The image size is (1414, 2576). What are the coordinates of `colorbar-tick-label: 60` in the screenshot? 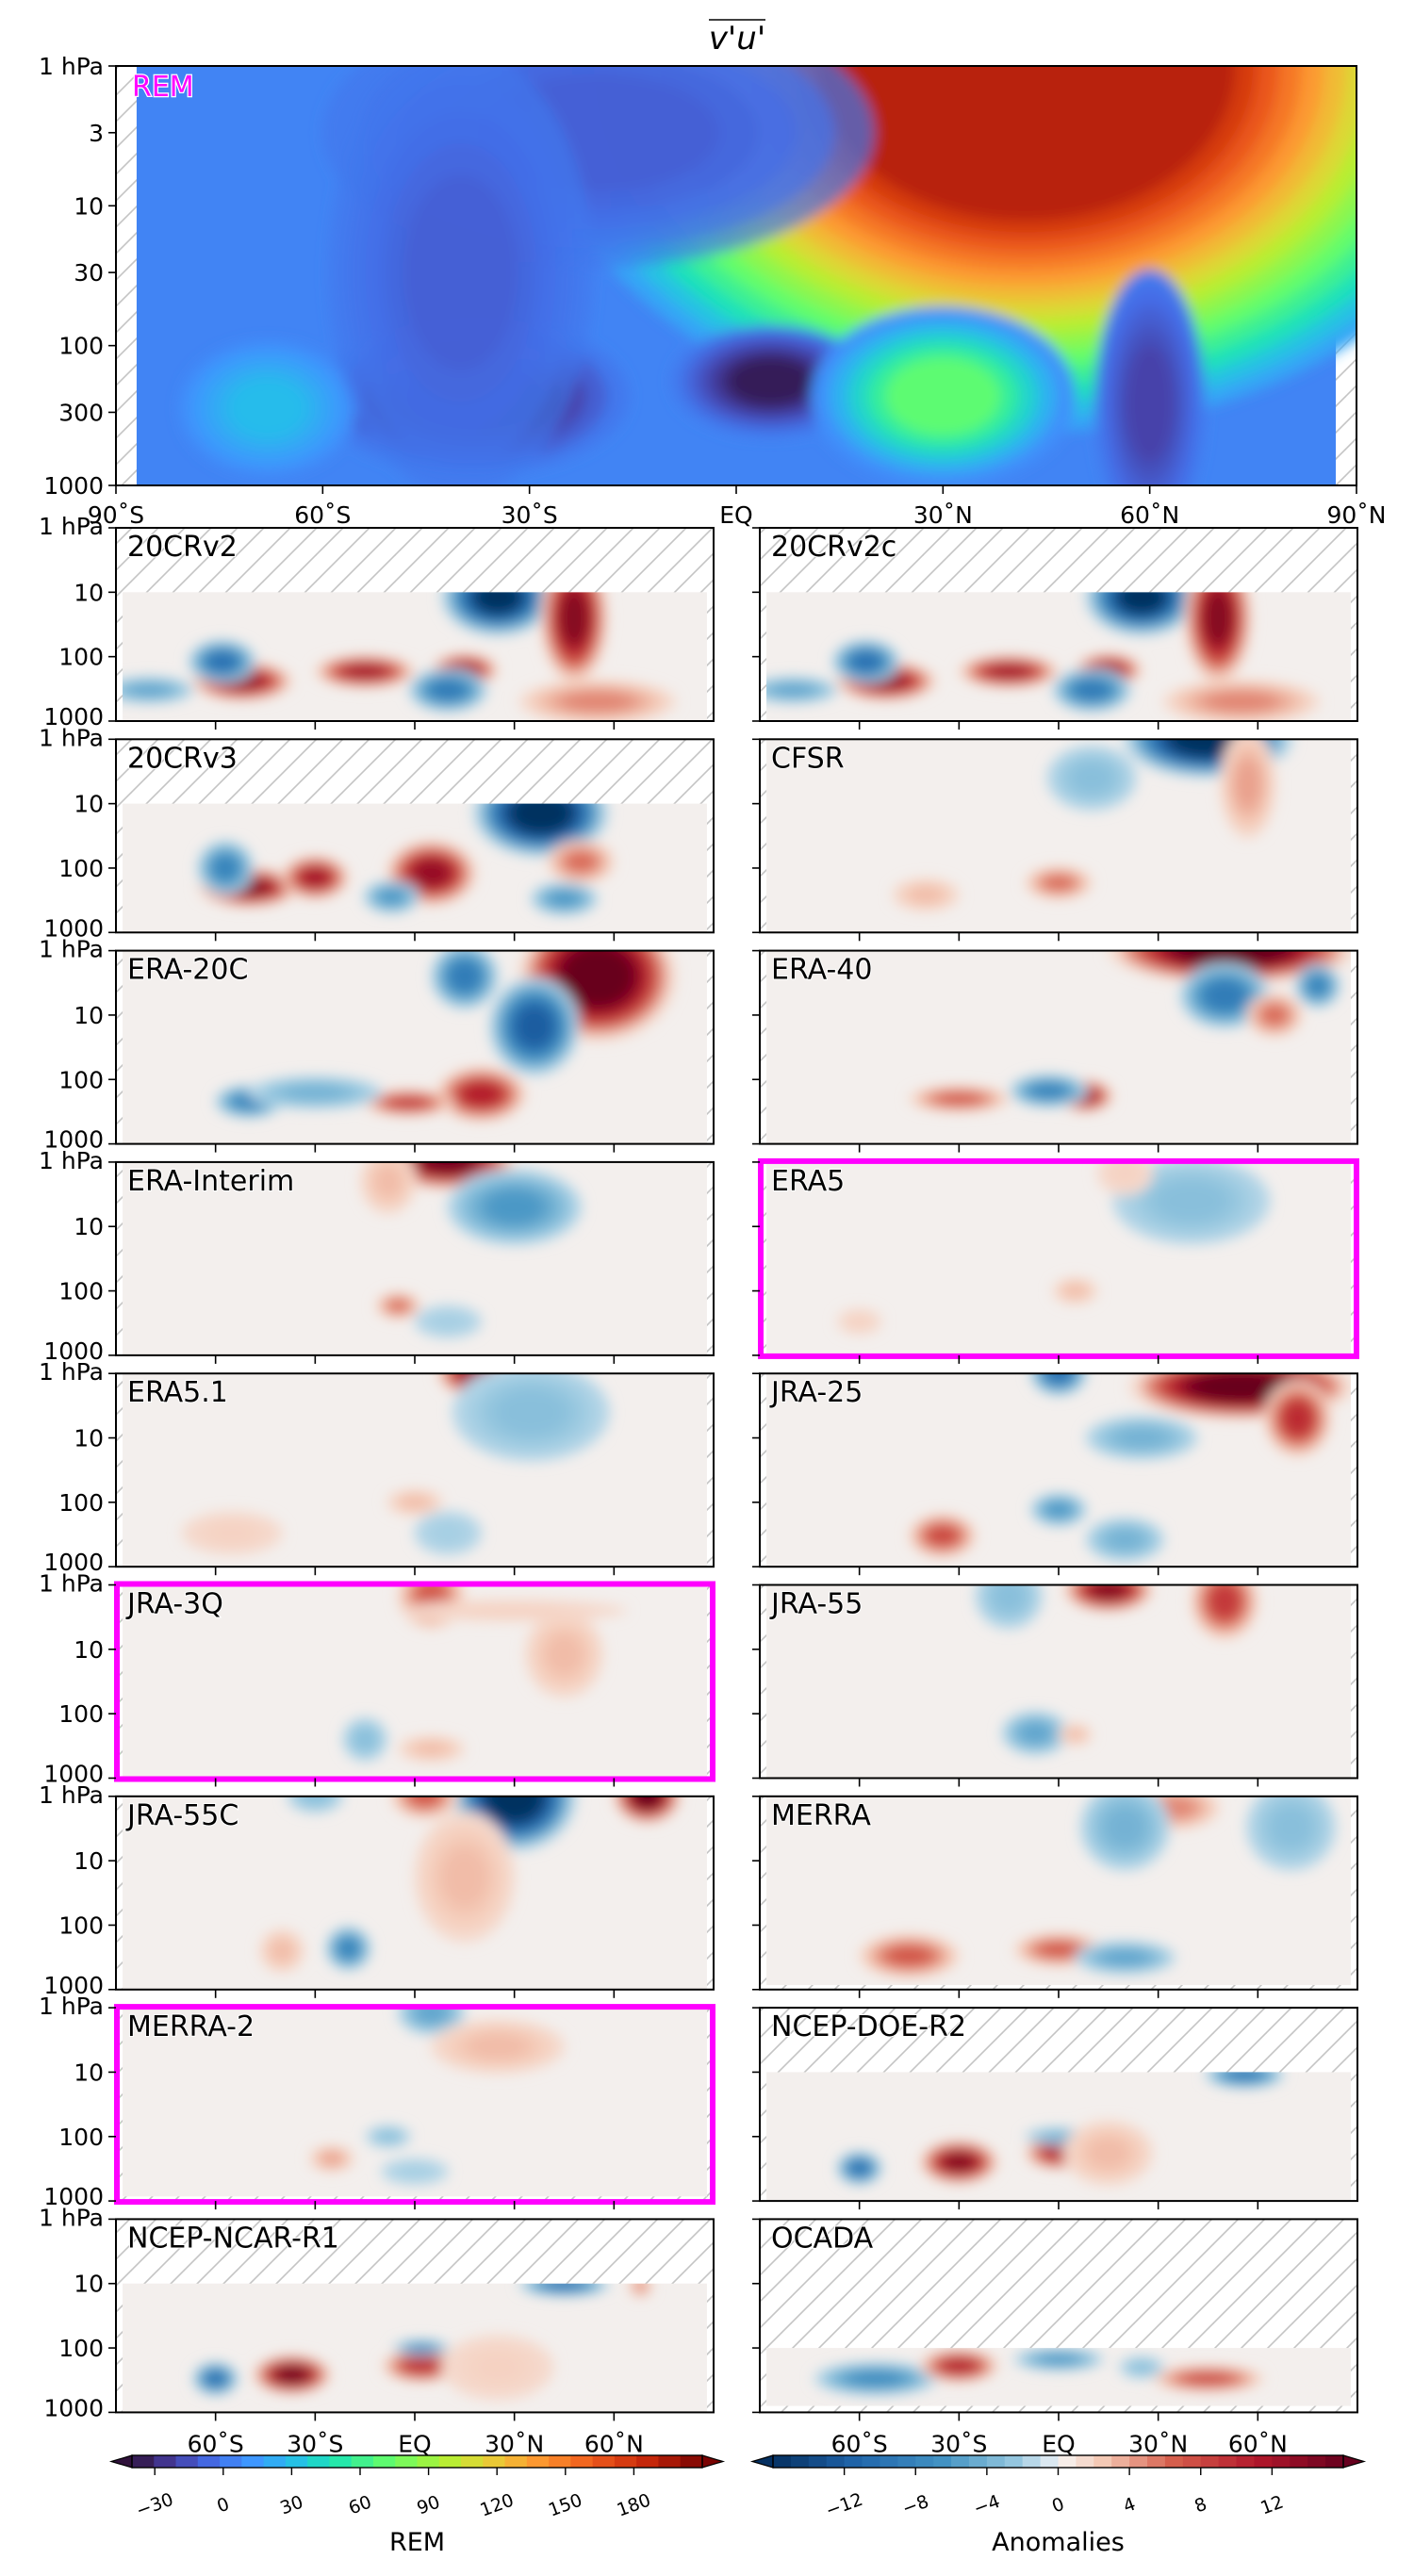 It's located at (360, 2505).